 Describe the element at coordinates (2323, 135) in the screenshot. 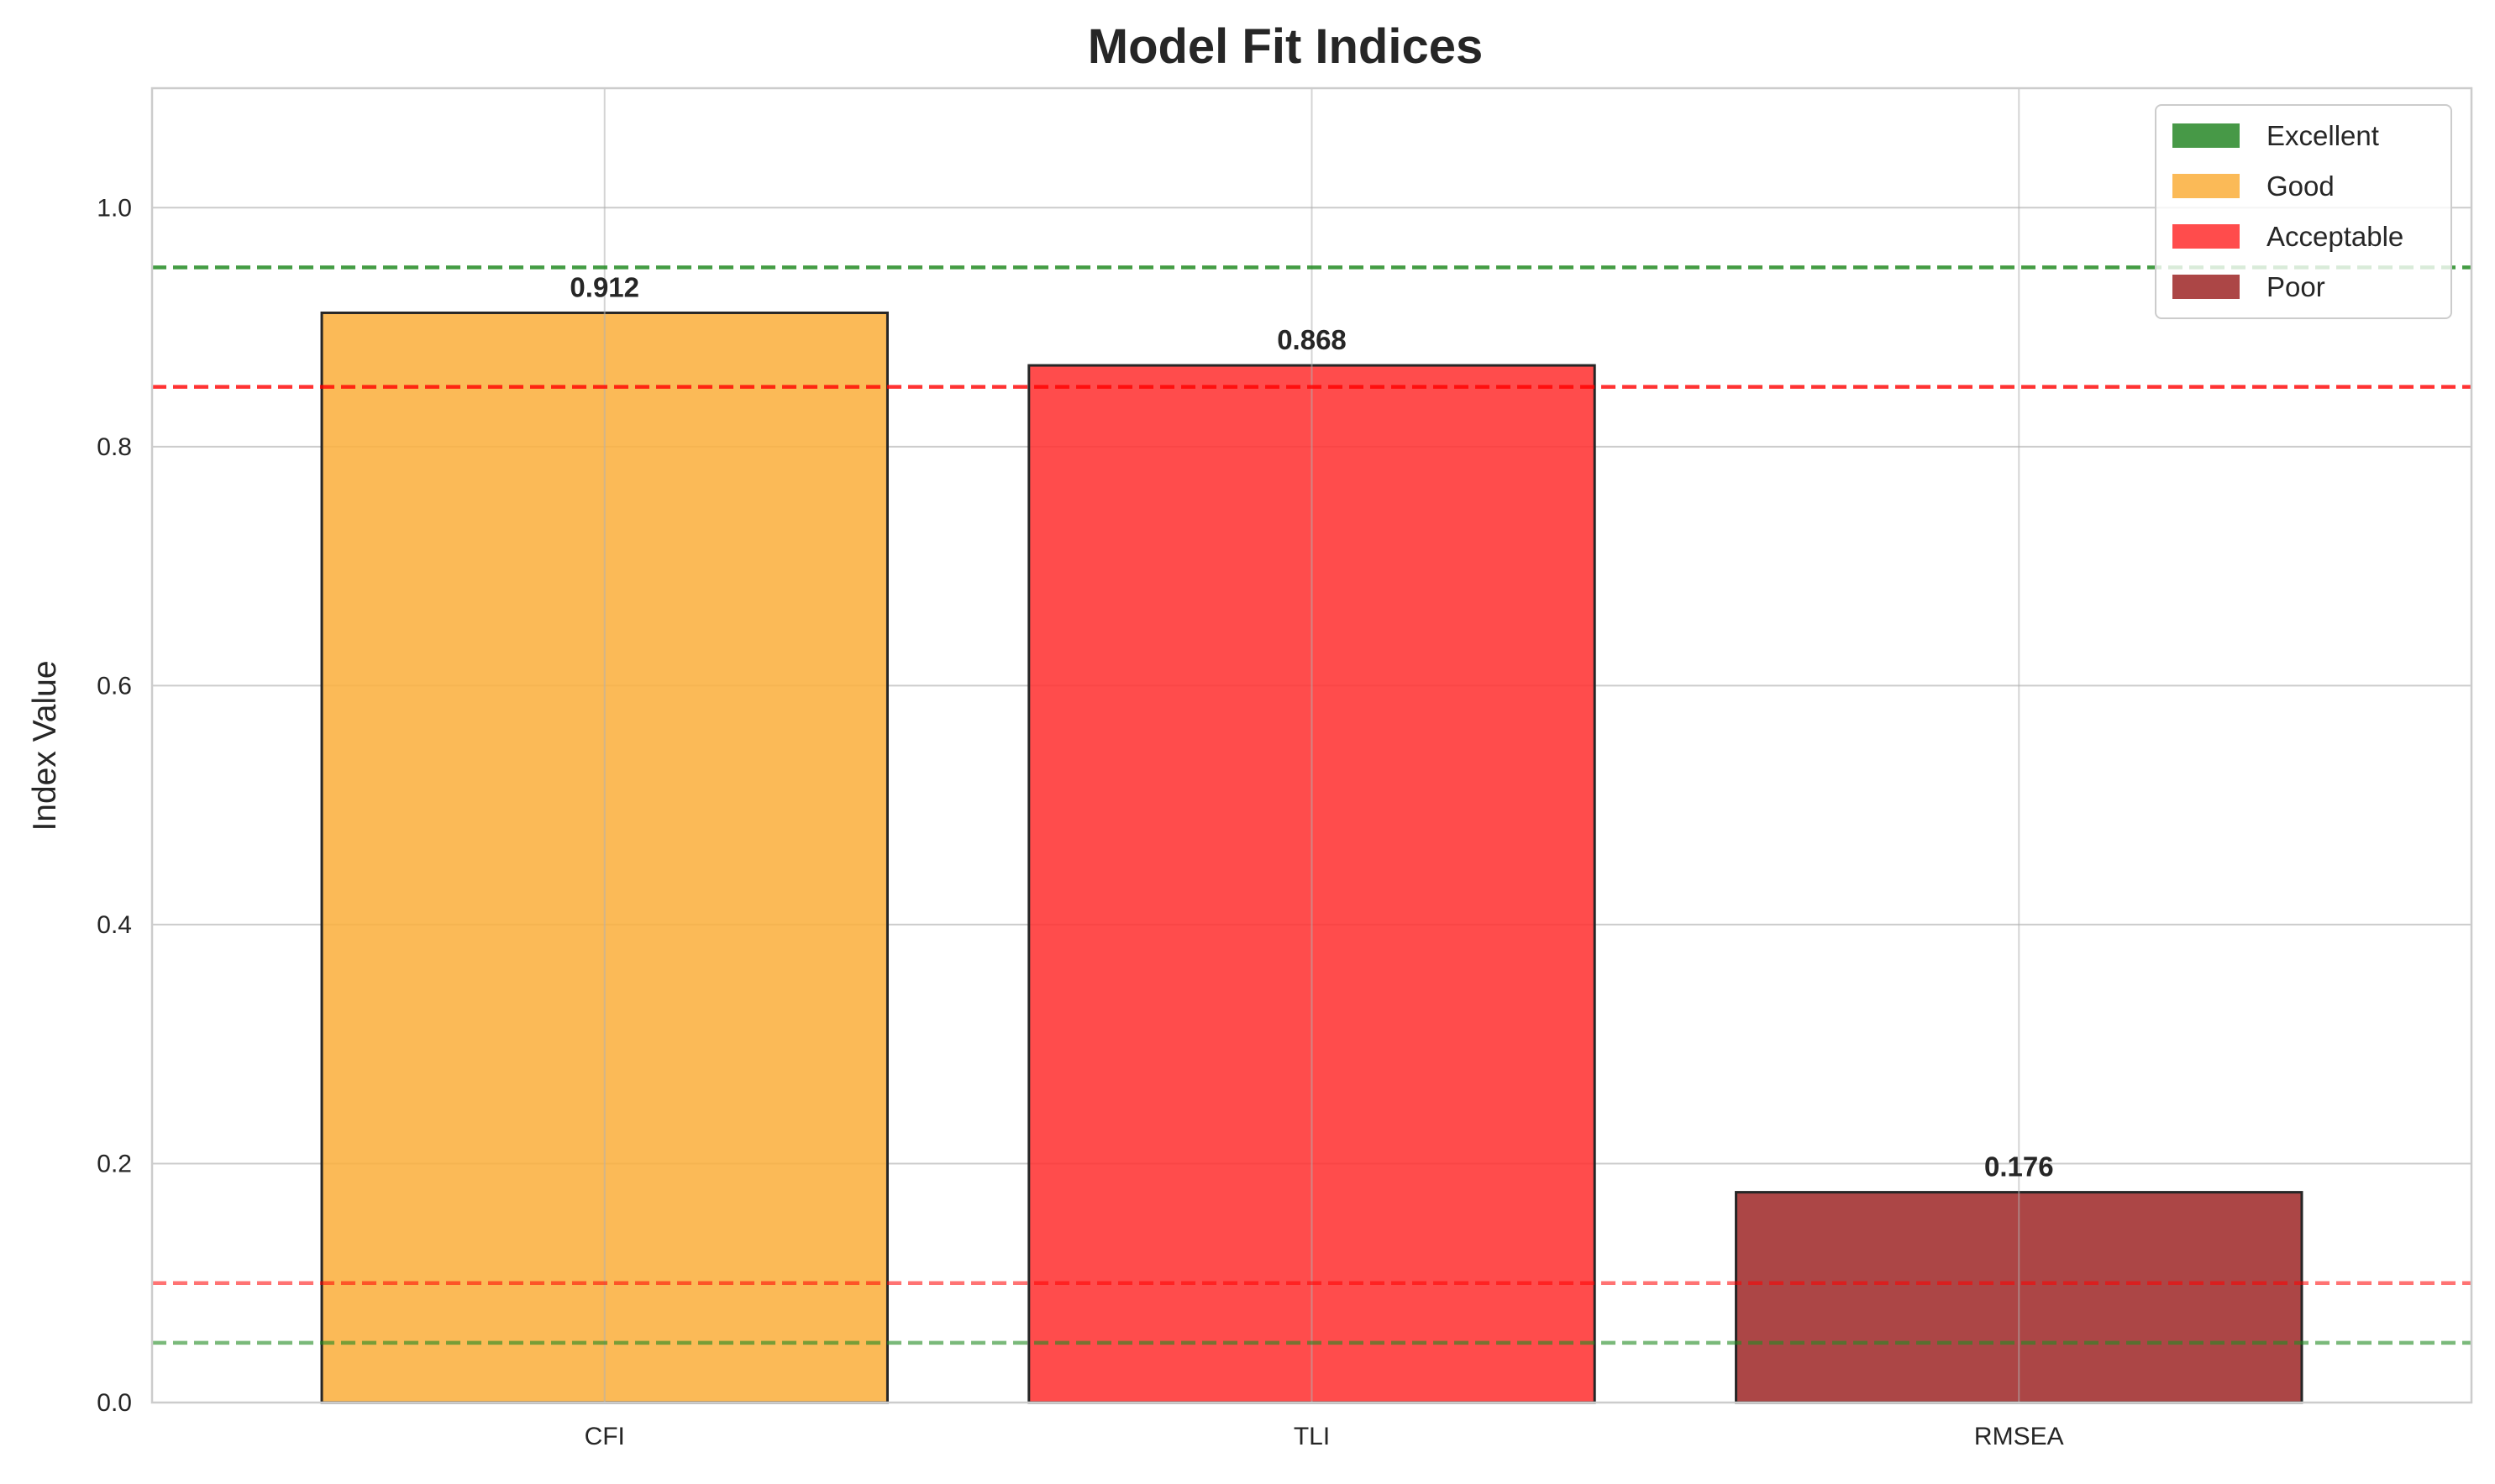

I see `legend-label: Excellent` at that location.